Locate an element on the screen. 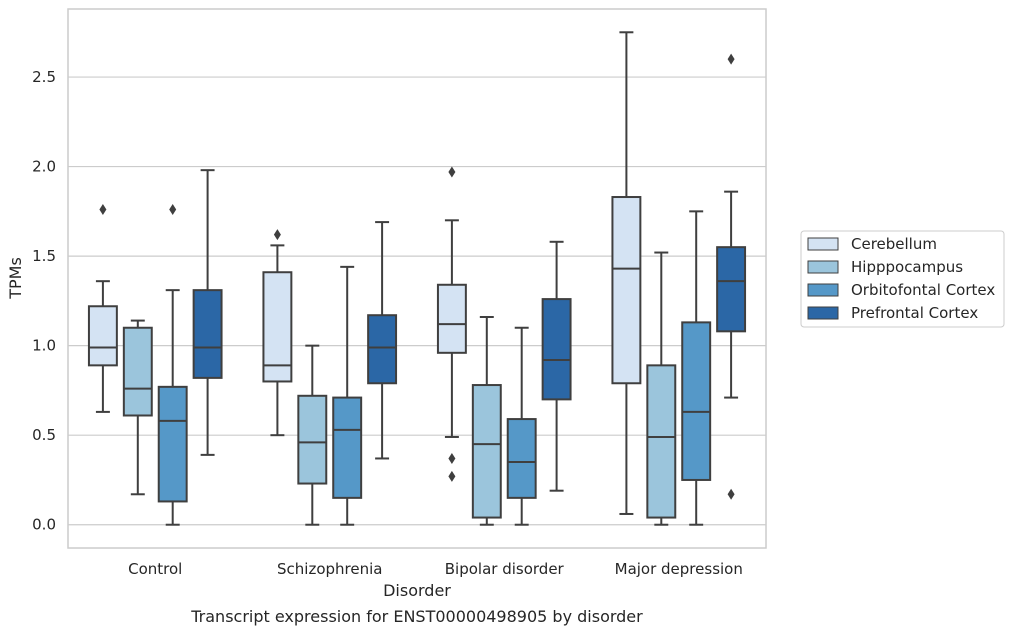 The height and width of the screenshot is (634, 1014). box-bipolar-disorder-cerebellum is located at coordinates (451, 324).